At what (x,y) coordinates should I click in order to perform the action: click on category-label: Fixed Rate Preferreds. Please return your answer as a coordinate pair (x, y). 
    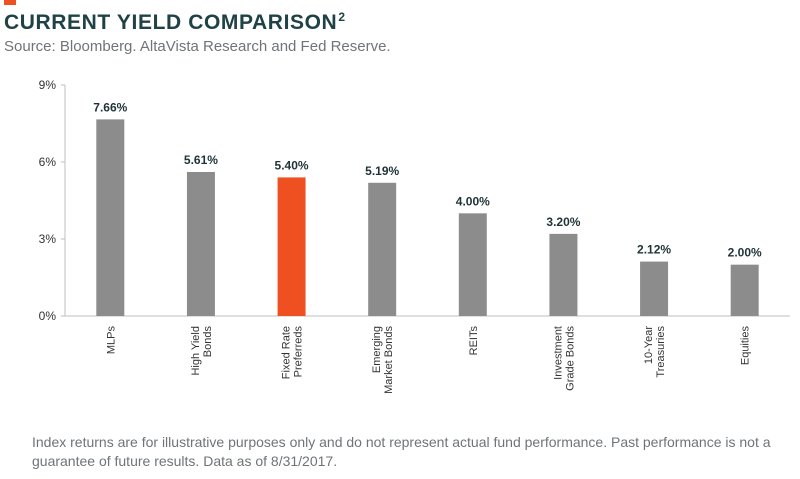
    Looking at the image, I should click on (293, 353).